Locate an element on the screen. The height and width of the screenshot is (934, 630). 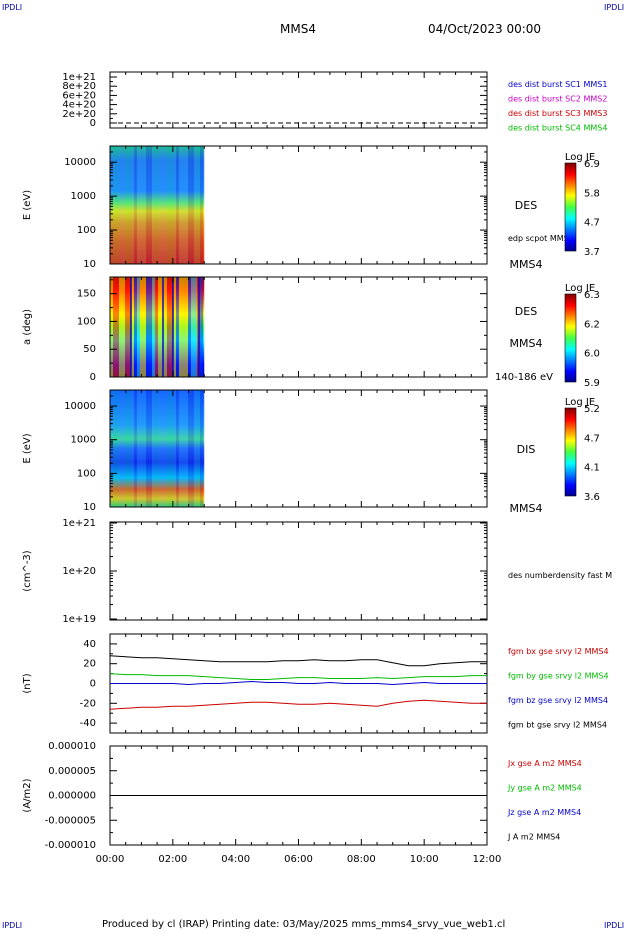
time-tick-label: 06:00 is located at coordinates (298, 859).